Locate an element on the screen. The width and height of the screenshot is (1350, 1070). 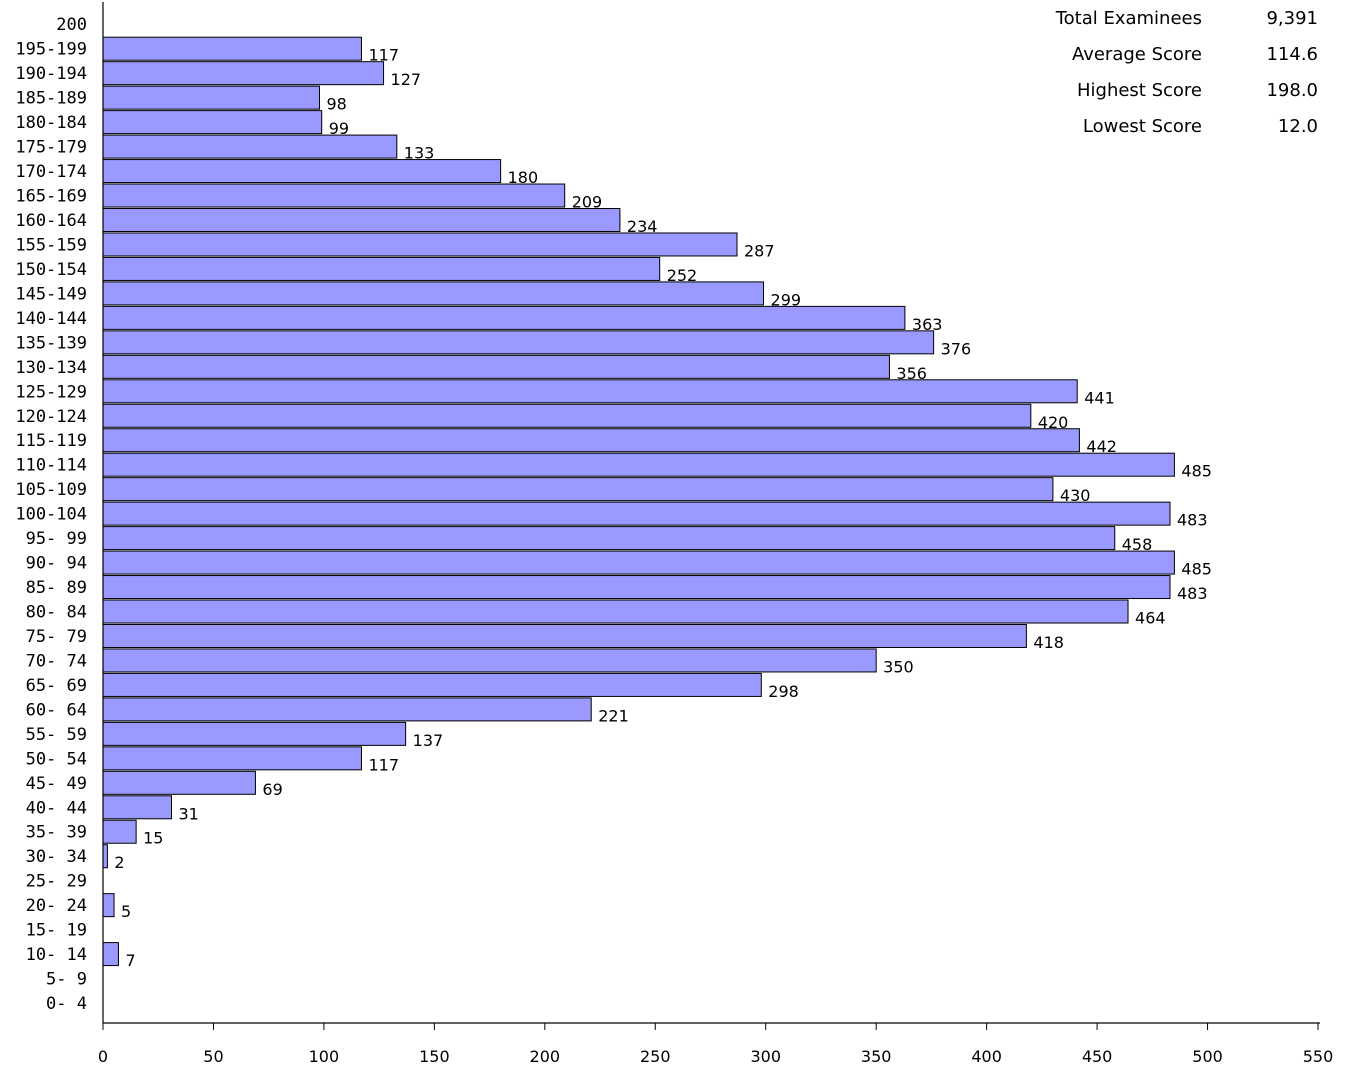
value-label: 418 is located at coordinates (1048, 642).